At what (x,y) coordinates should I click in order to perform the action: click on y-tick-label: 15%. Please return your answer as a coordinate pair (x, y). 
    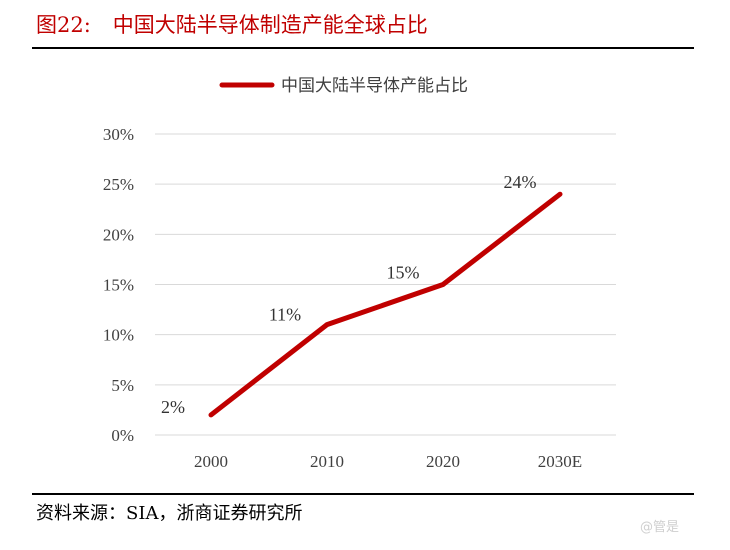
    Looking at the image, I should click on (118, 285).